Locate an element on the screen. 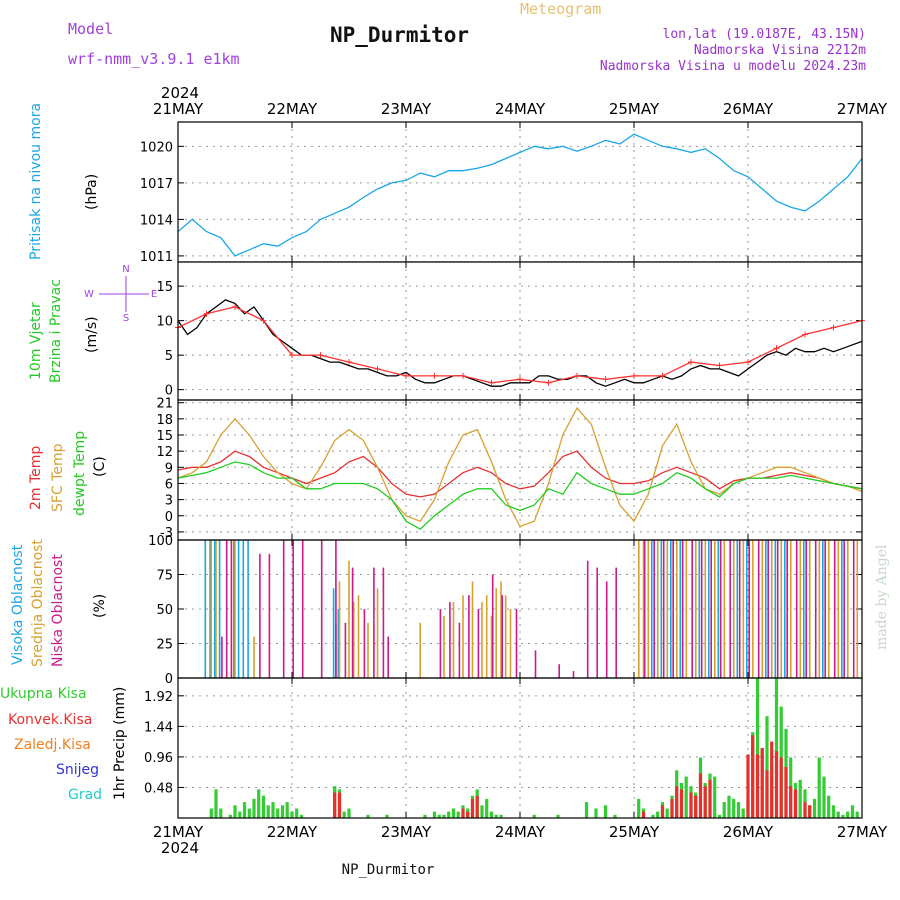  legend-frz: Zaledj.Kisa is located at coordinates (52, 745).